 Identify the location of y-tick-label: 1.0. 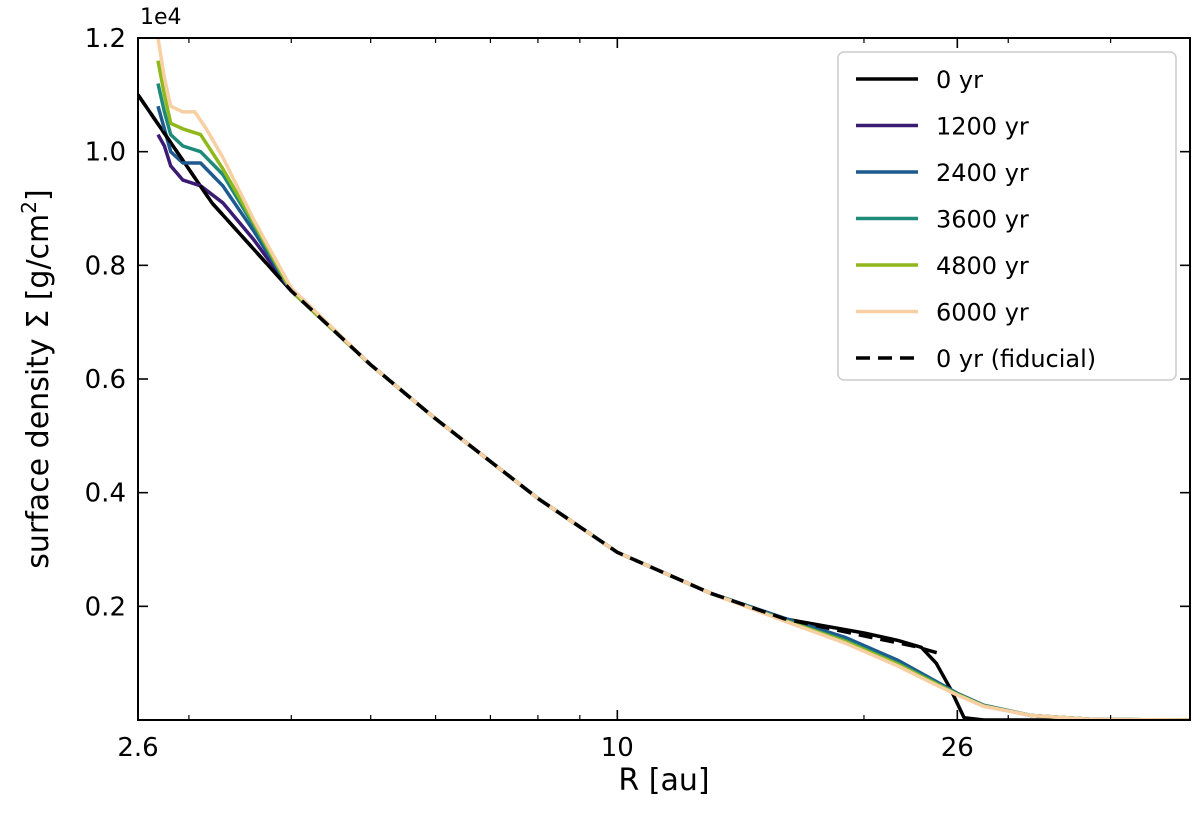
(105, 153).